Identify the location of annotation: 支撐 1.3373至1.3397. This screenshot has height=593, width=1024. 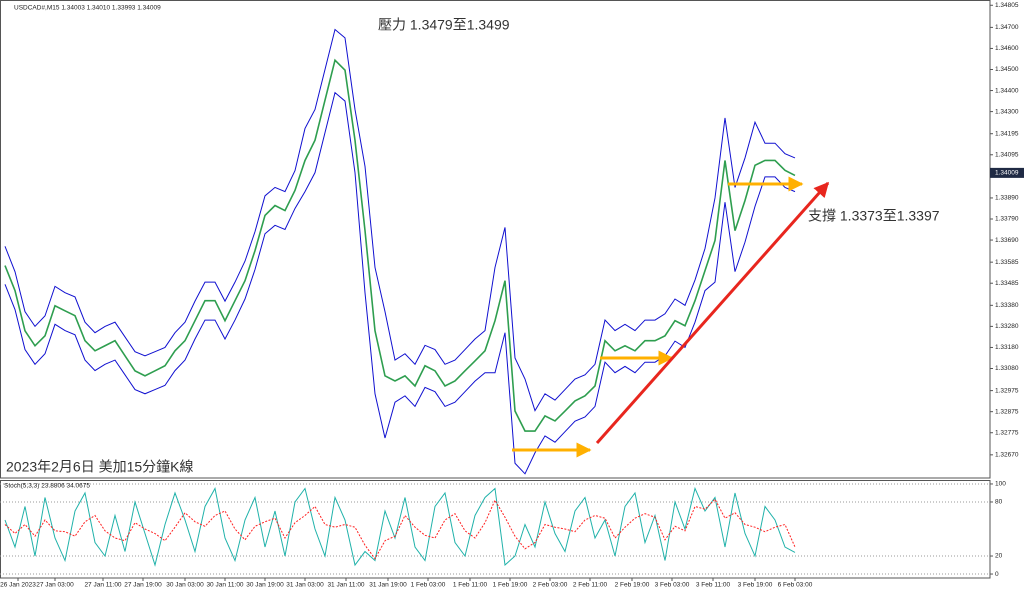
(874, 216).